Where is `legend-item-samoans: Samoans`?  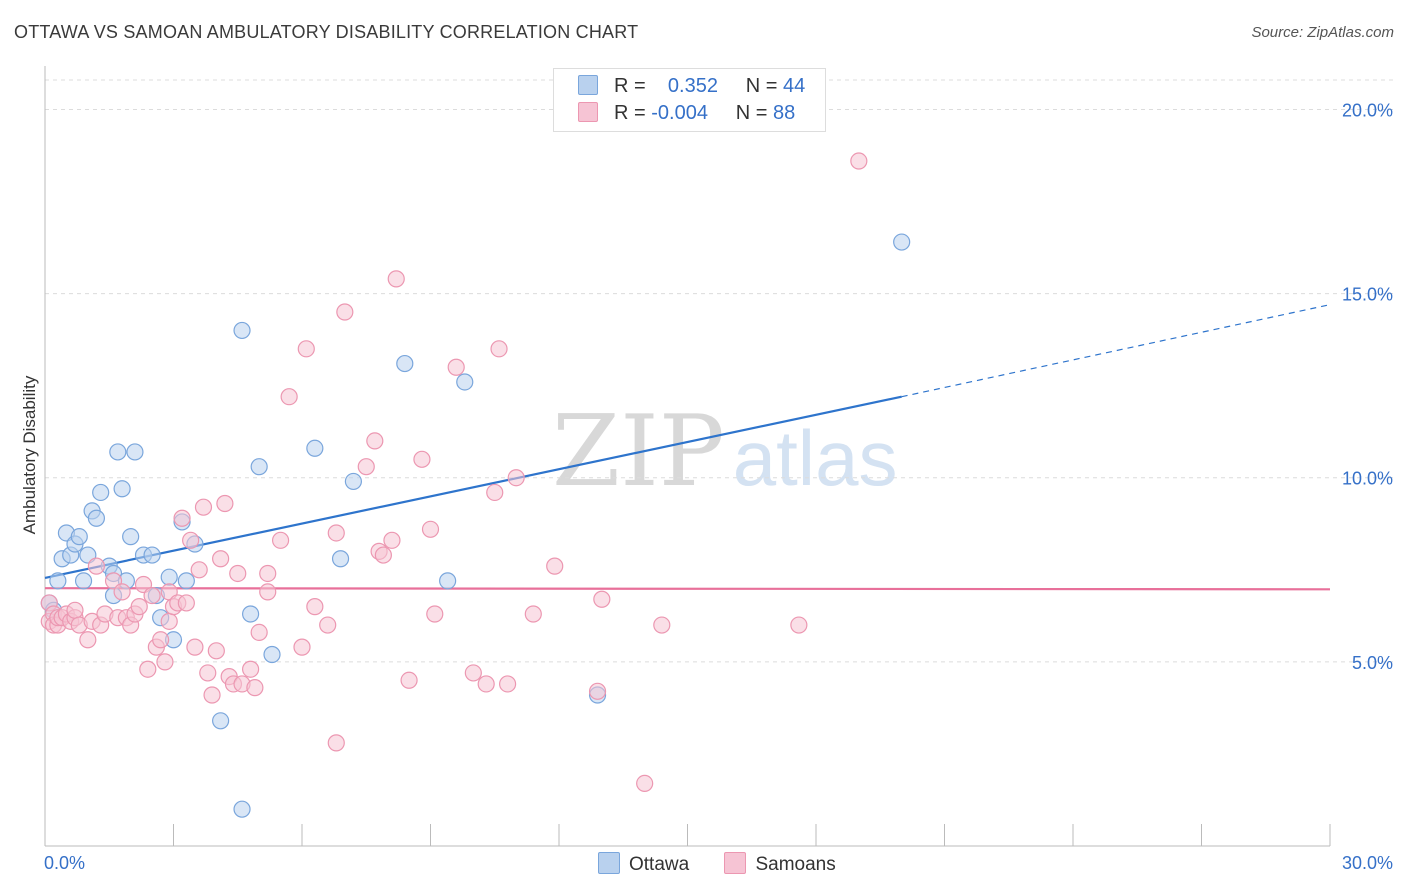
legend-item-samoans: Samoans is located at coordinates (780, 864).